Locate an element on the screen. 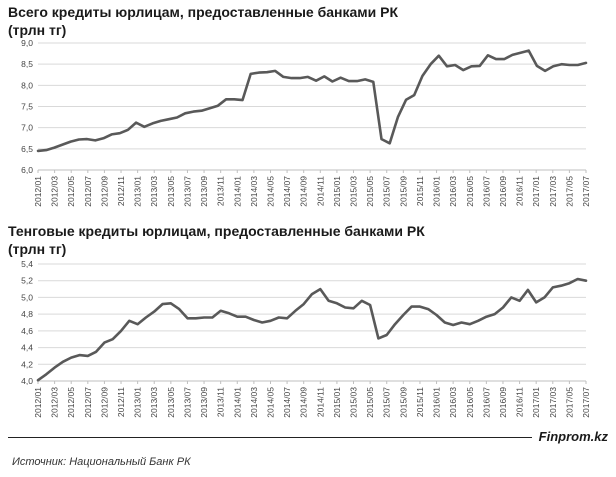 This screenshot has height=477, width=616. chart-1-x-tick-label: 2017/01 is located at coordinates (536, 191).